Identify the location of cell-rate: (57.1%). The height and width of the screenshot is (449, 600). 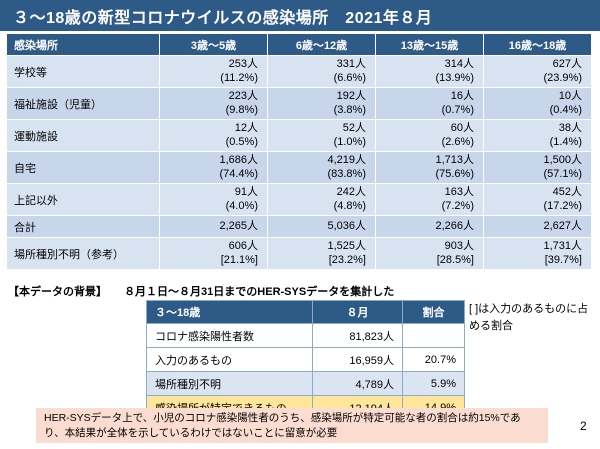
(562, 173).